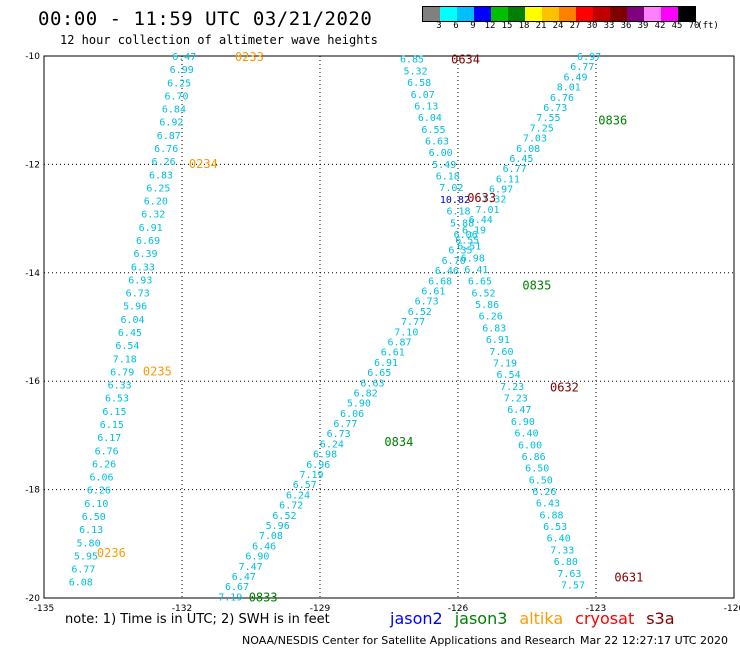 This screenshot has height=650, width=740. I want to click on wave-height-value: 7.60, so click(501, 352).